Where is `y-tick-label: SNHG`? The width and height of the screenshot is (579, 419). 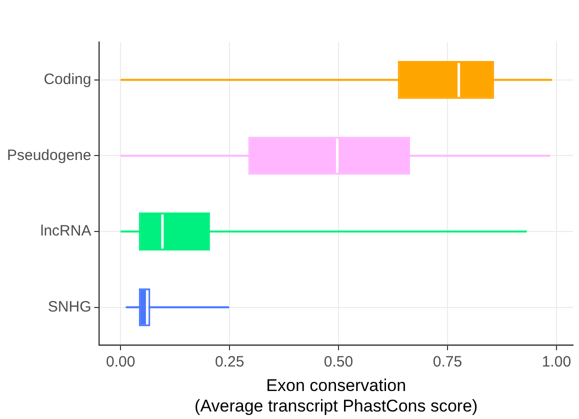 y-tick-label: SNHG is located at coordinates (70, 307).